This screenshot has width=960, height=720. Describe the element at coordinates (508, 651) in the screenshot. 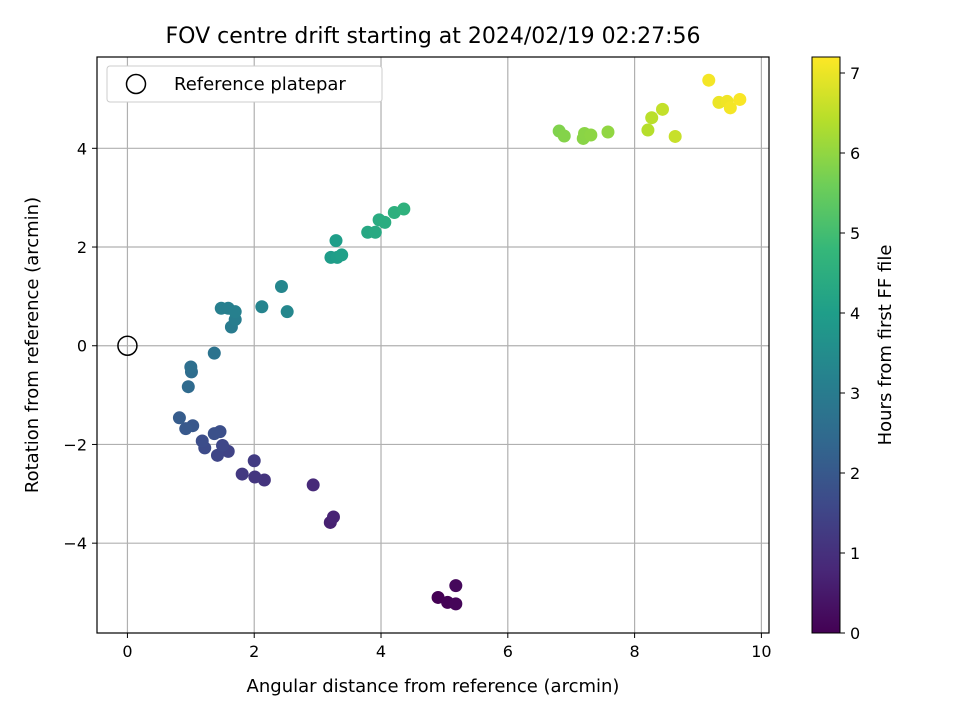

I see `x-tick-label: 6` at that location.